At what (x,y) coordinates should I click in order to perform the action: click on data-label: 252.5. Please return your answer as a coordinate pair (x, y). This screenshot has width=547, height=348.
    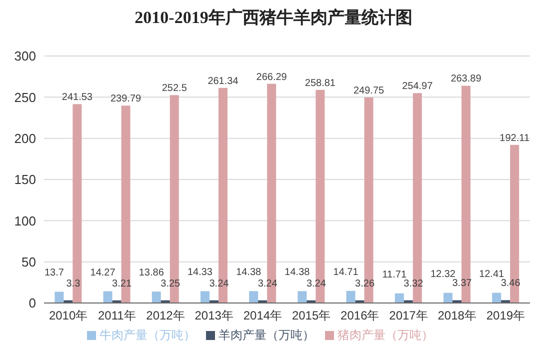
    Looking at the image, I should click on (175, 88).